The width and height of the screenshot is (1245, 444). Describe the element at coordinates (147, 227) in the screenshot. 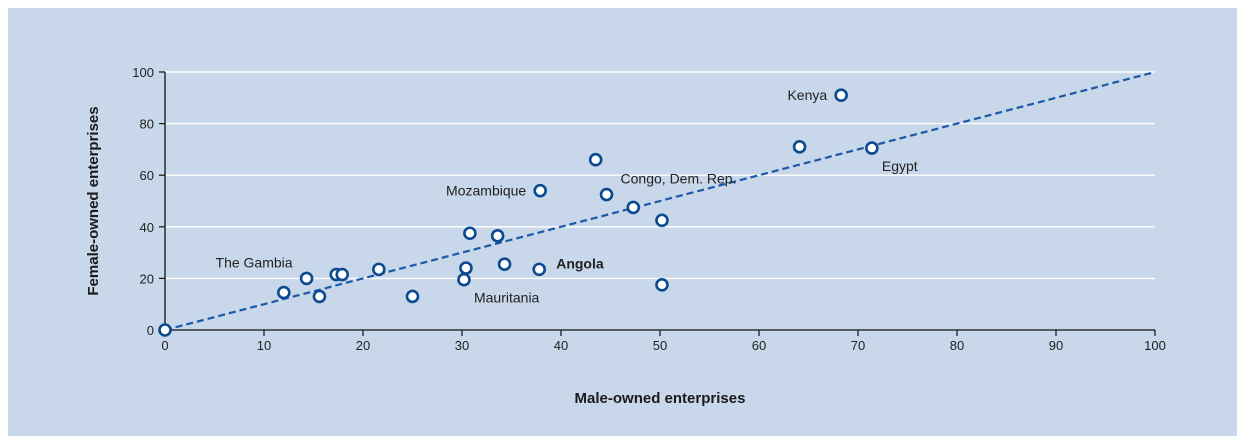

I see `y-tick-label-40: 40` at that location.